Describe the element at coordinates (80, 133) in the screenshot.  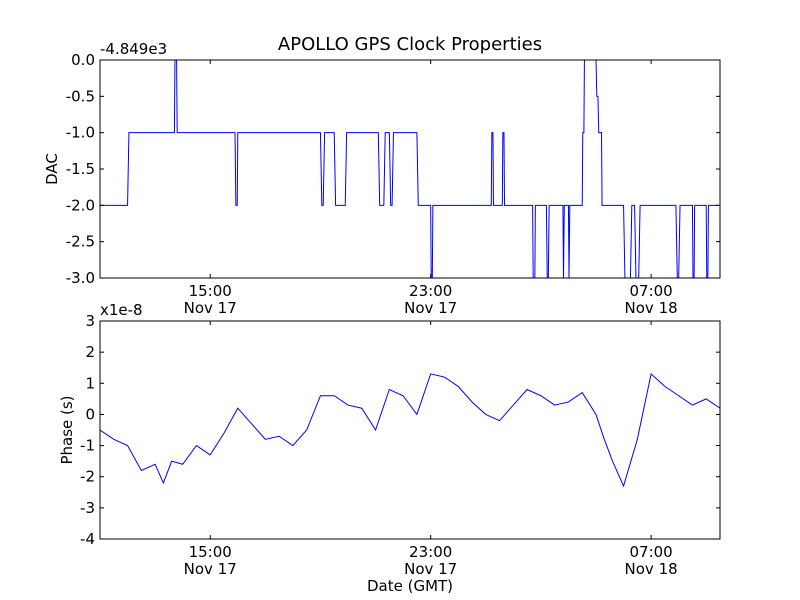
I see `dac-y-tick-label: -1.0` at that location.